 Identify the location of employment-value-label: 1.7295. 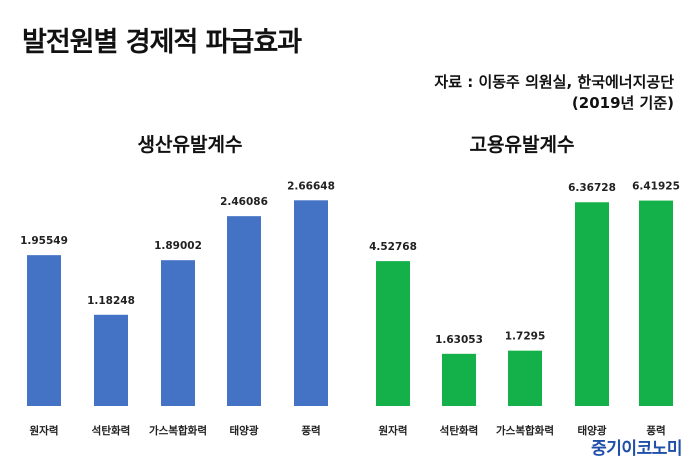
(525, 337).